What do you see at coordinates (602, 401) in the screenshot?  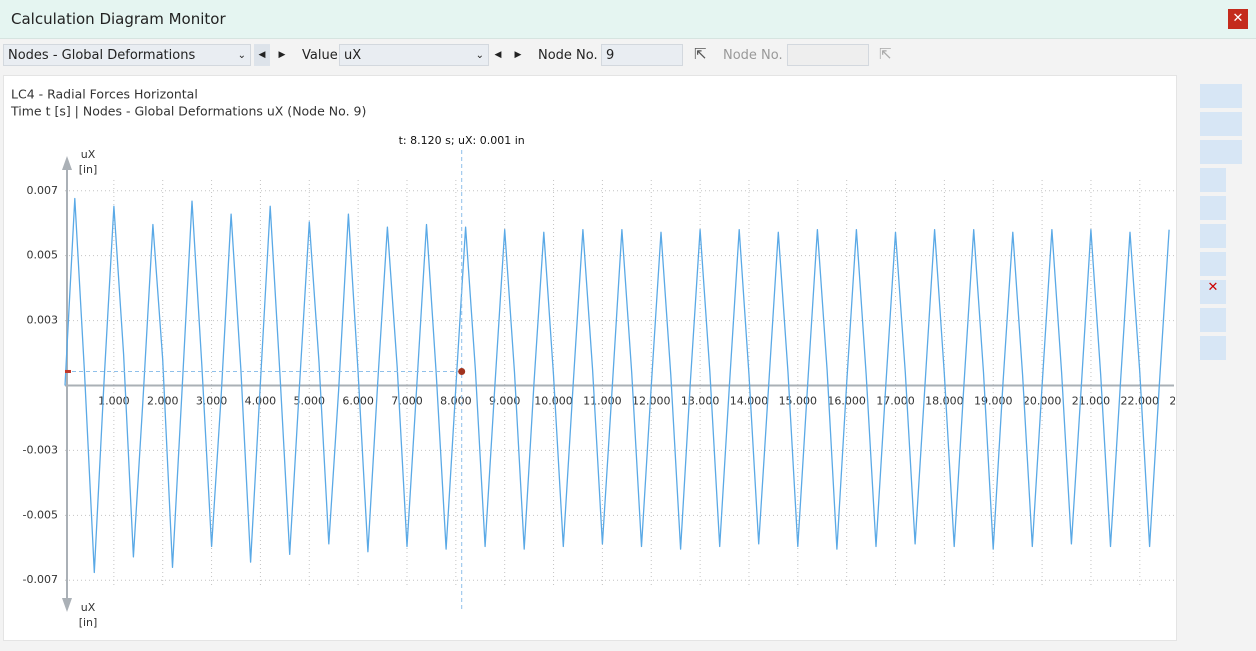 I see `x-tick-label: 11.000` at bounding box center [602, 401].